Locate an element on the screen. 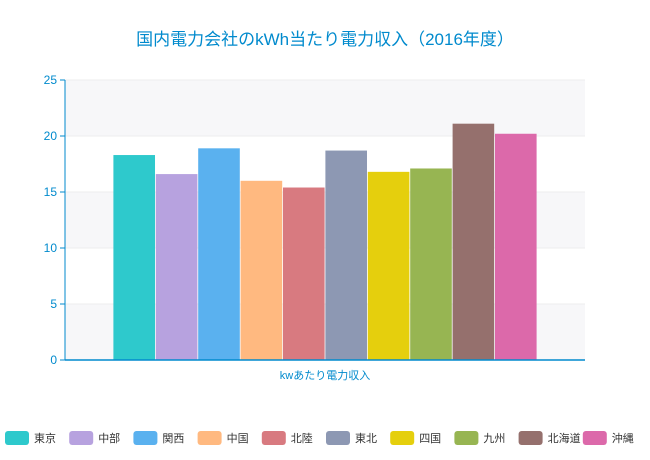  legend: 東京 中部 関西 中国 北陸 東北 四国 九州 北海道 沖縄 is located at coordinates (319, 438).